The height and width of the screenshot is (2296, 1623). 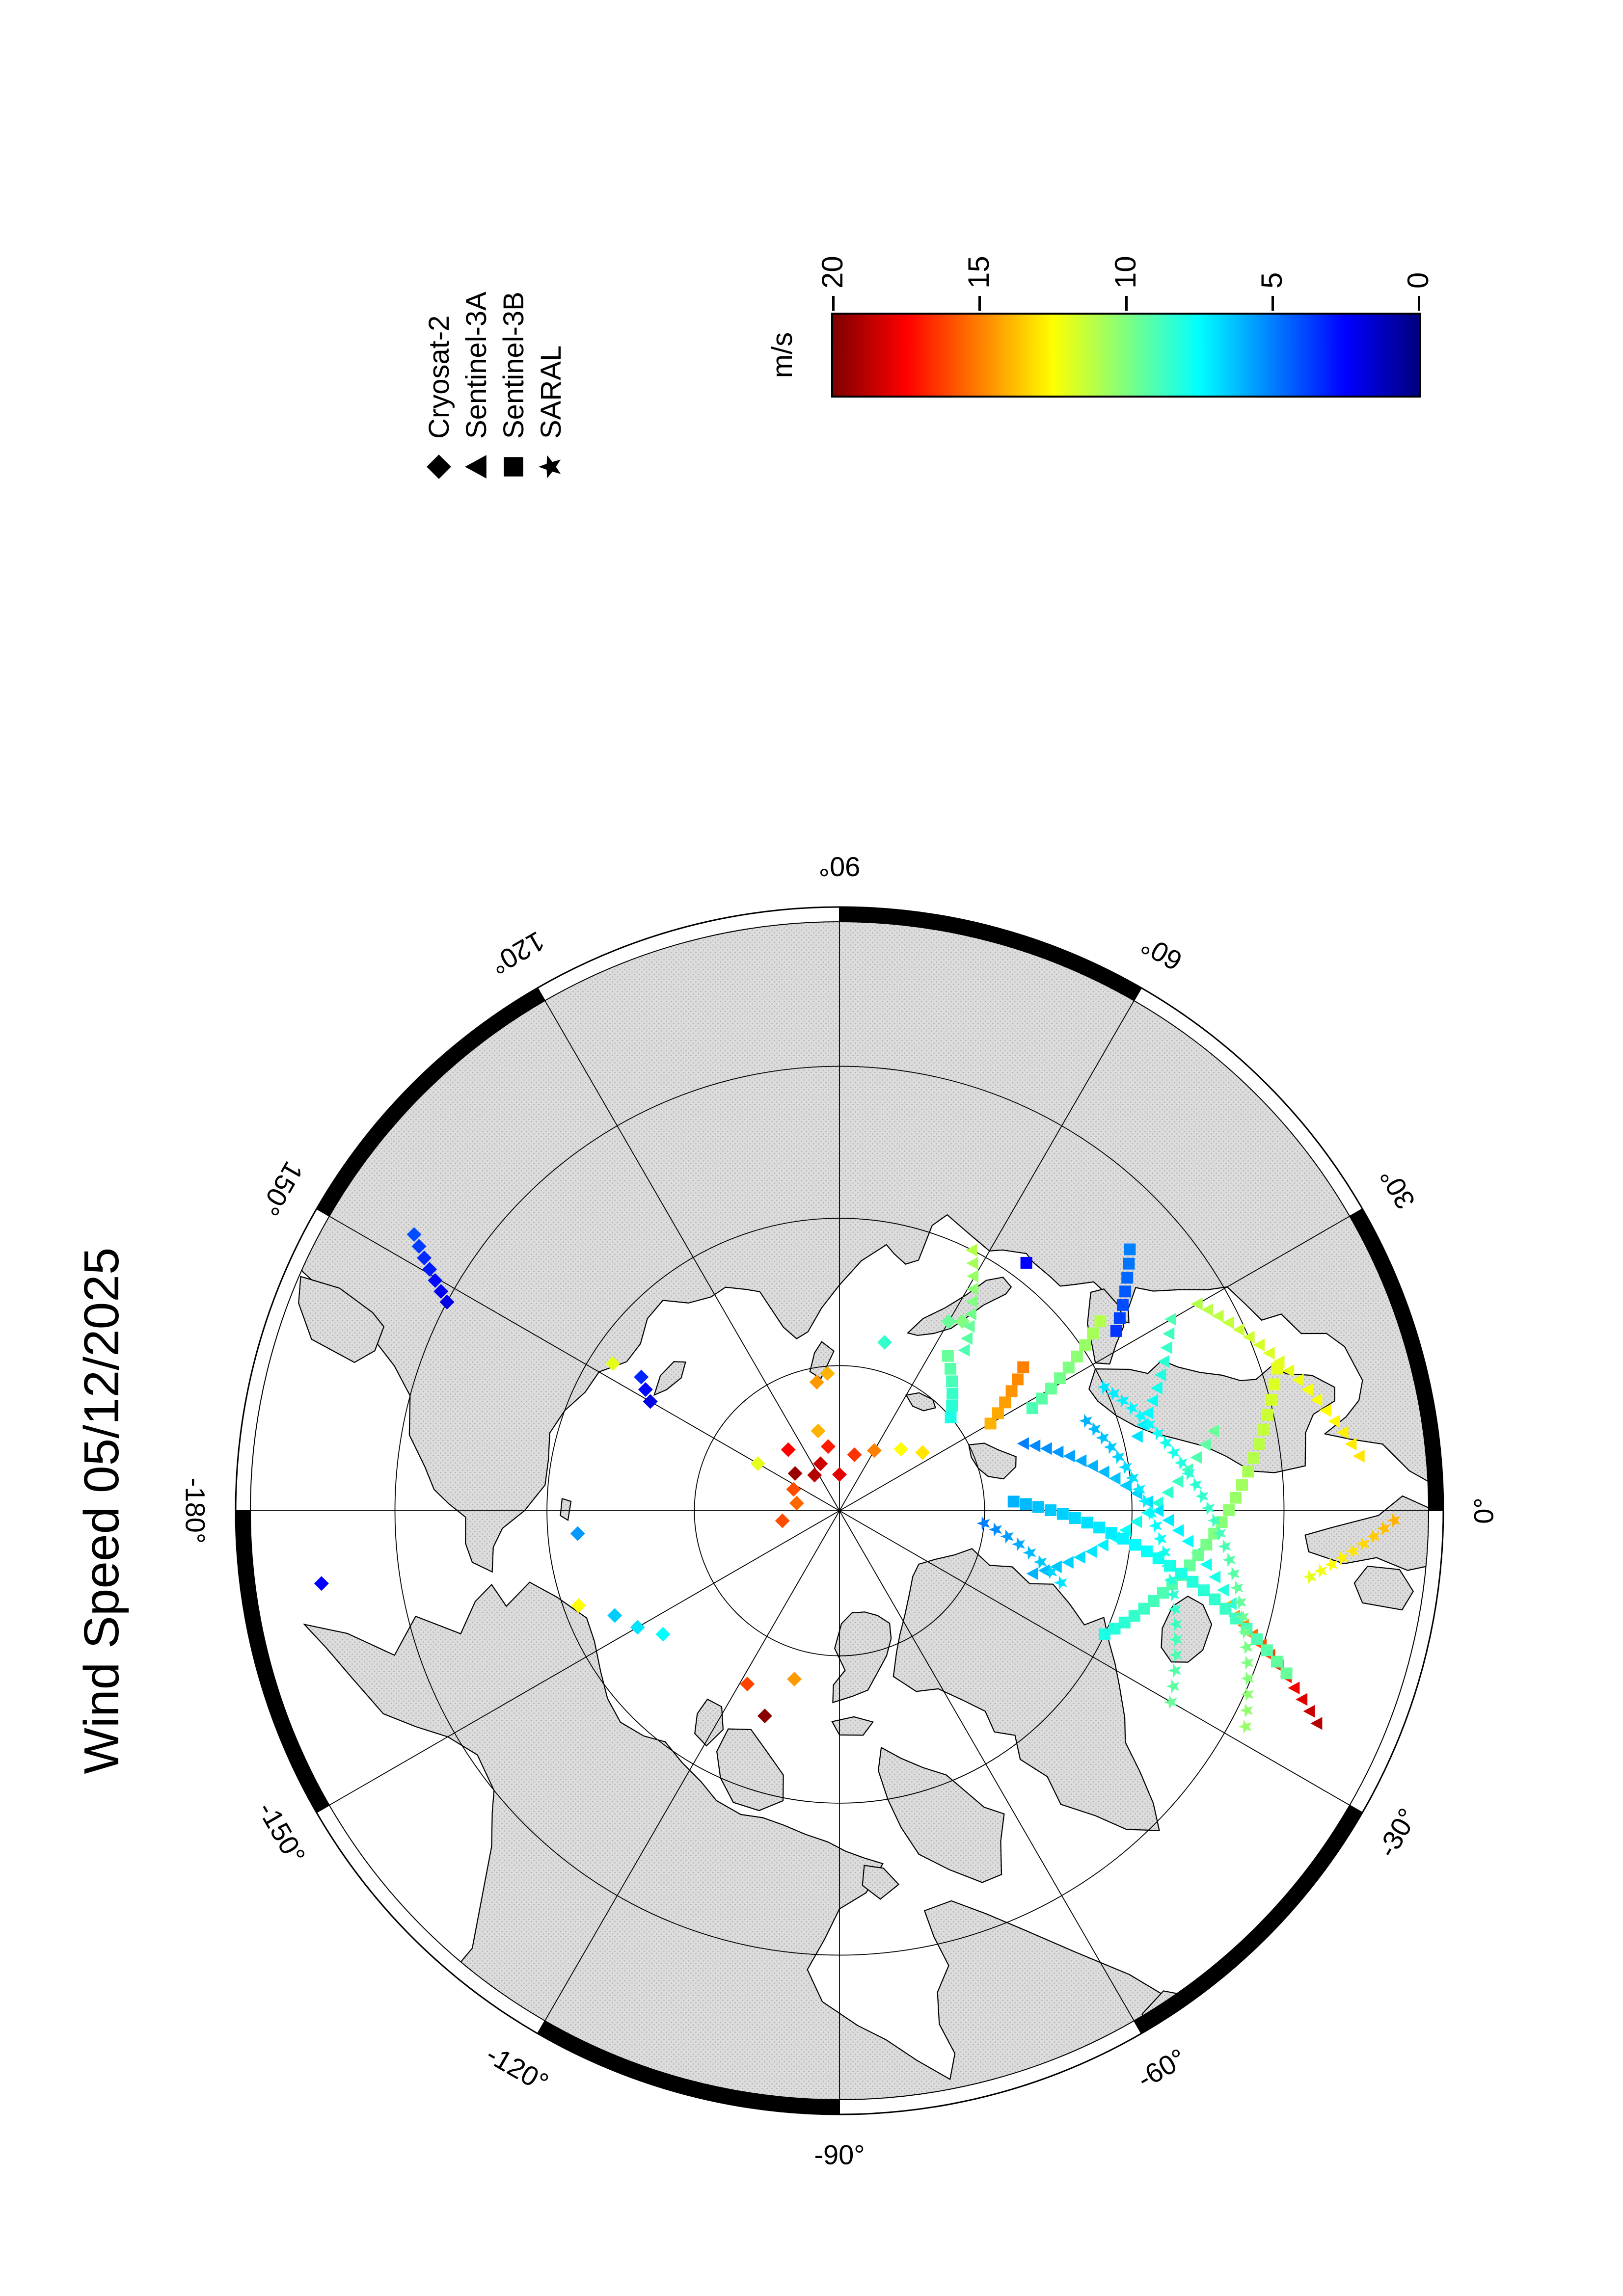 What do you see at coordinates (518, 953) in the screenshot?
I see `meridian-label: 120°` at bounding box center [518, 953].